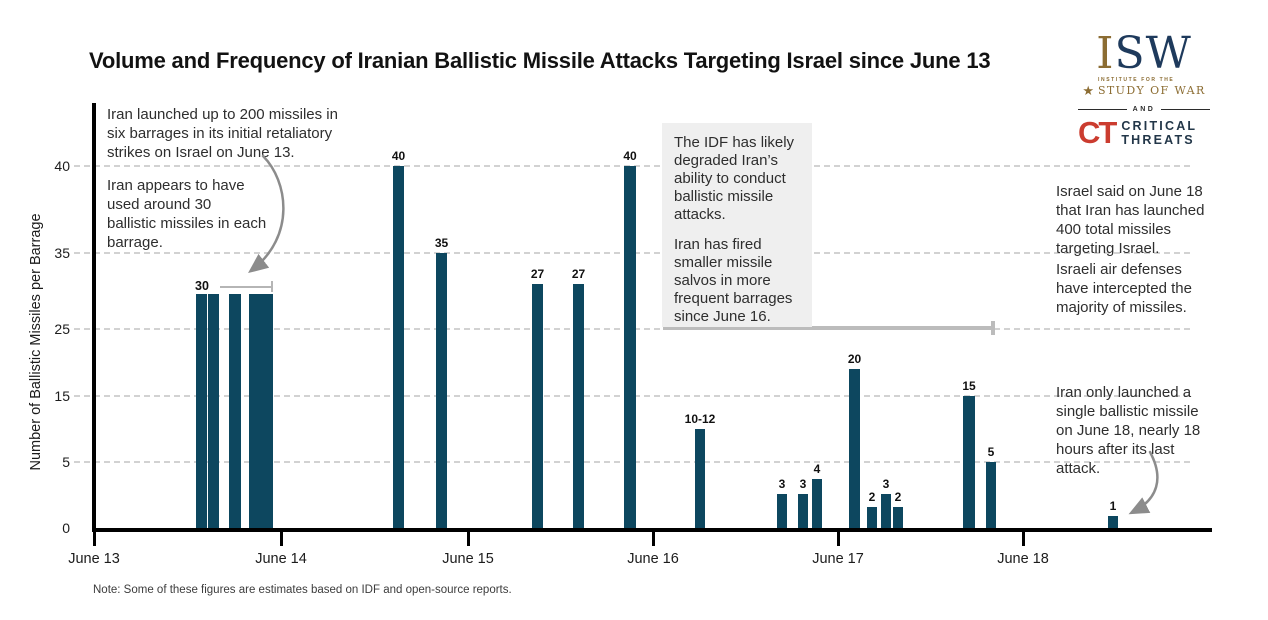 The image size is (1268, 620). What do you see at coordinates (62, 396) in the screenshot?
I see `y-tick-label: 15` at bounding box center [62, 396].